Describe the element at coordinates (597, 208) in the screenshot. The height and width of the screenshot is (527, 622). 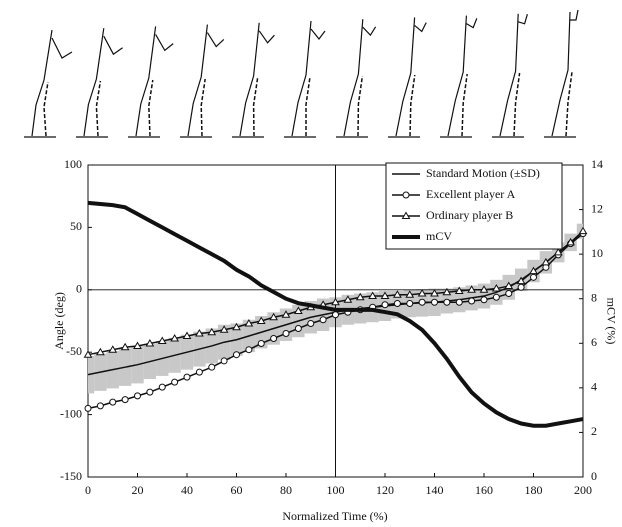
I see `y2-tick-label: 12` at that location.